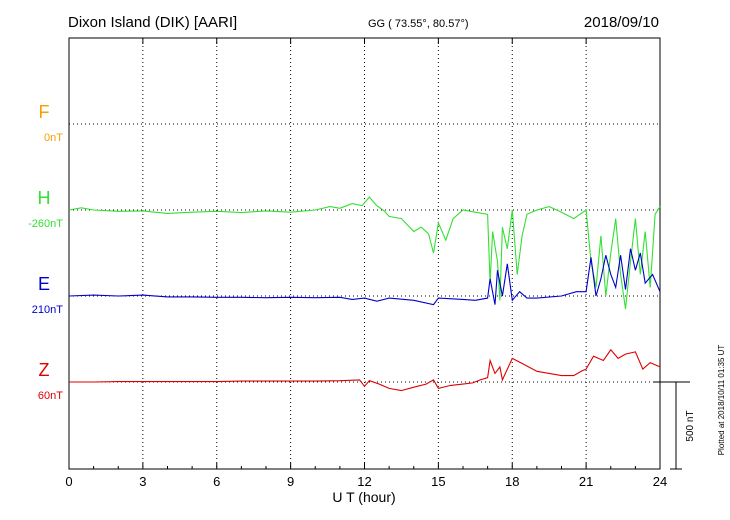  What do you see at coordinates (364, 277) in the screenshot?
I see `series-line-e` at bounding box center [364, 277].